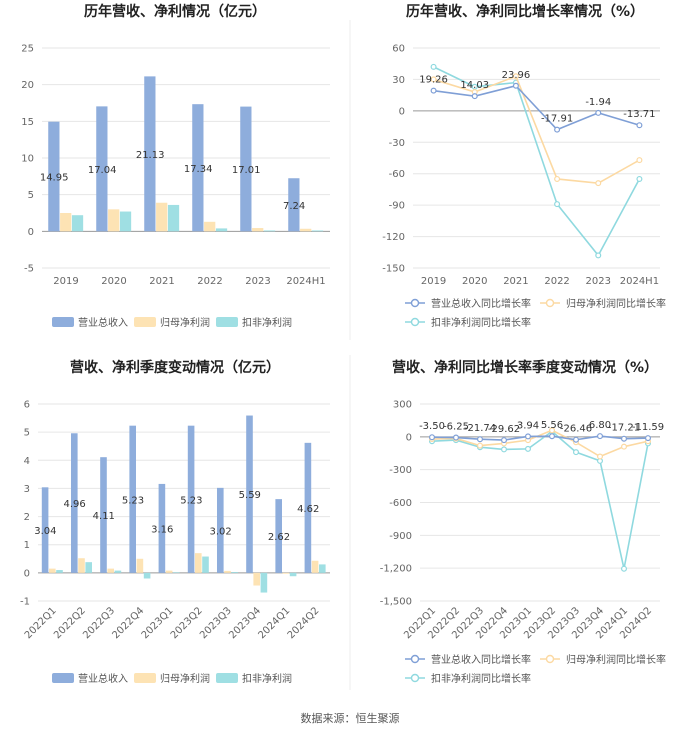 Image resolution: width=700 pixels, height=734 pixels. What do you see at coordinates (113, 281) in the screenshot?
I see `annual-x-tick: 2020` at bounding box center [113, 281].